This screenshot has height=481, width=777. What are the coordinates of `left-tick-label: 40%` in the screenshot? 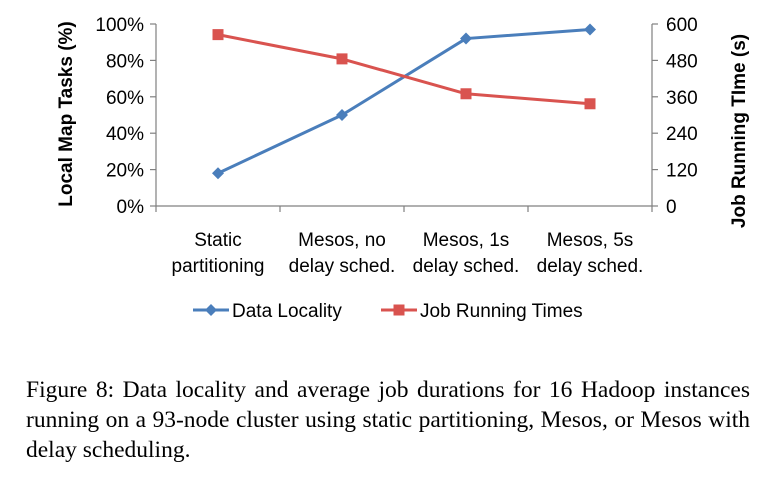 It's located at (125, 134).